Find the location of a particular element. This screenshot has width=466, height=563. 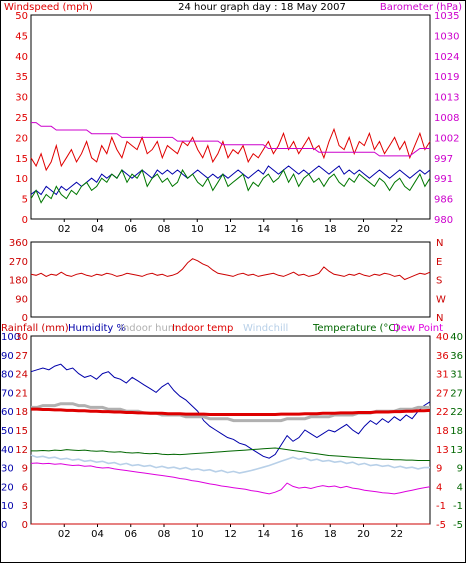

legend-temperature: Temperature (°C) is located at coordinates (355, 328).